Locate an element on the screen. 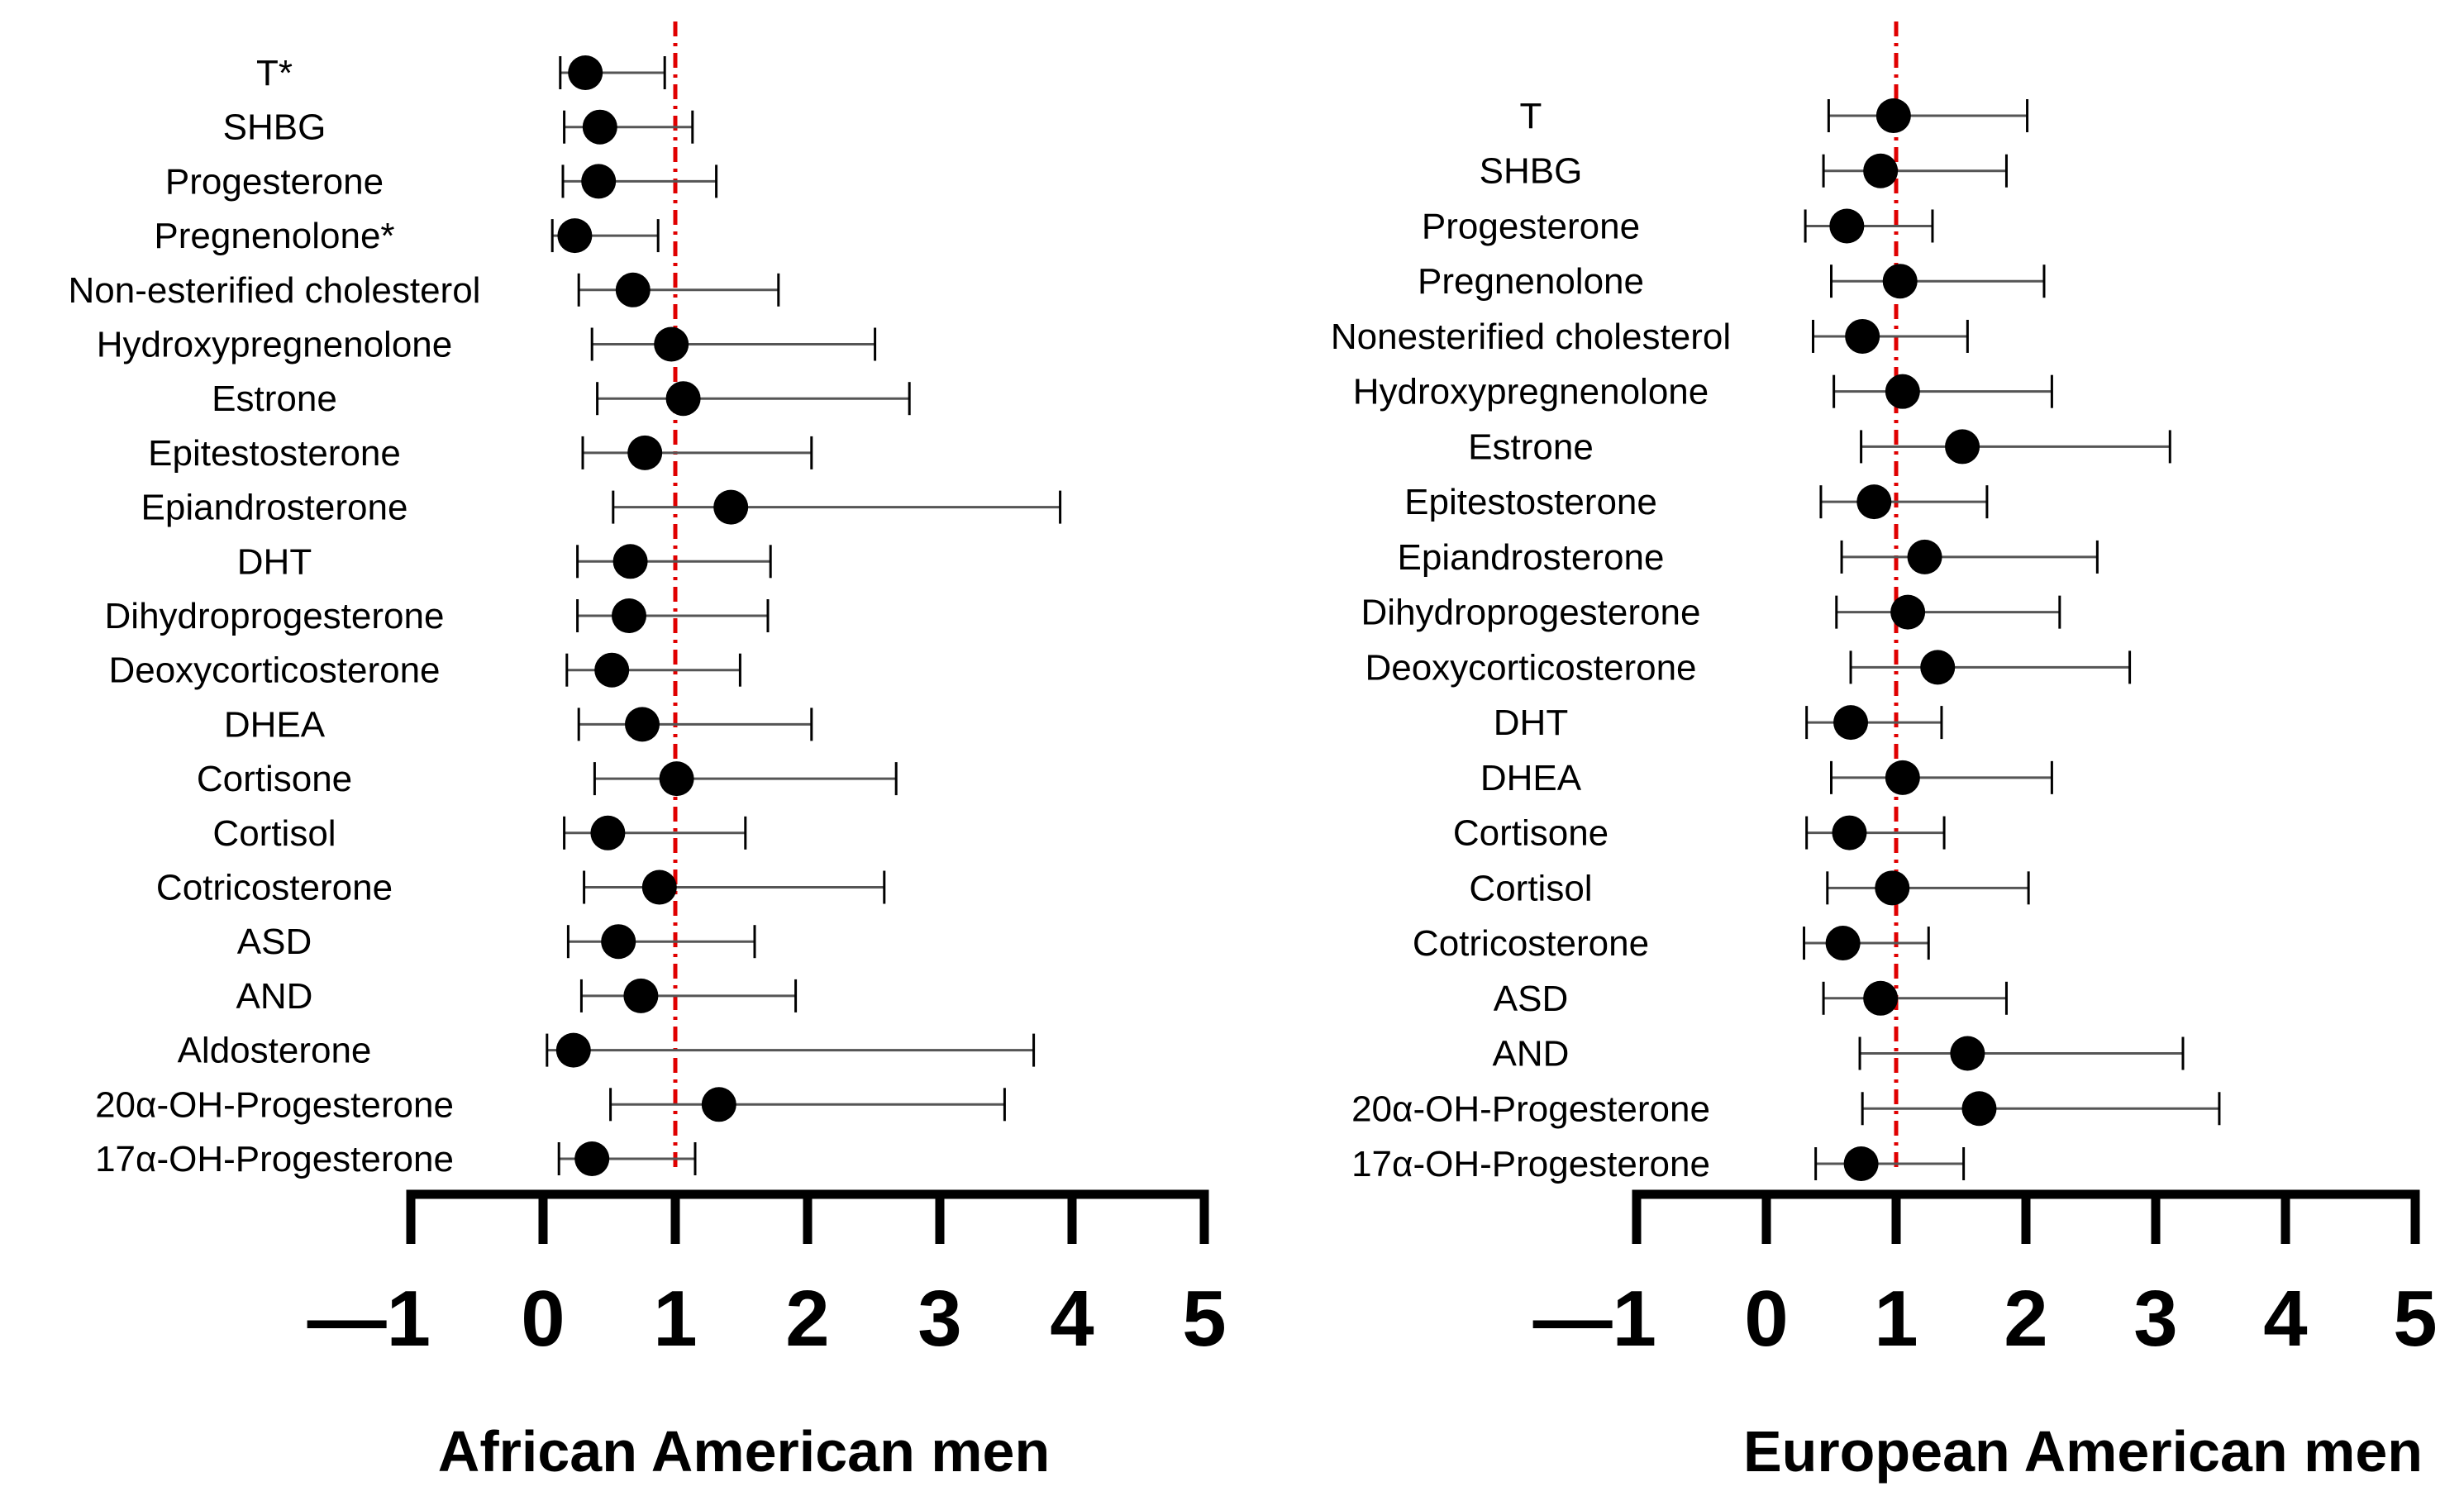 This screenshot has height=1496, width=2464. x-axis-title: European American men is located at coordinates (2083, 1451).